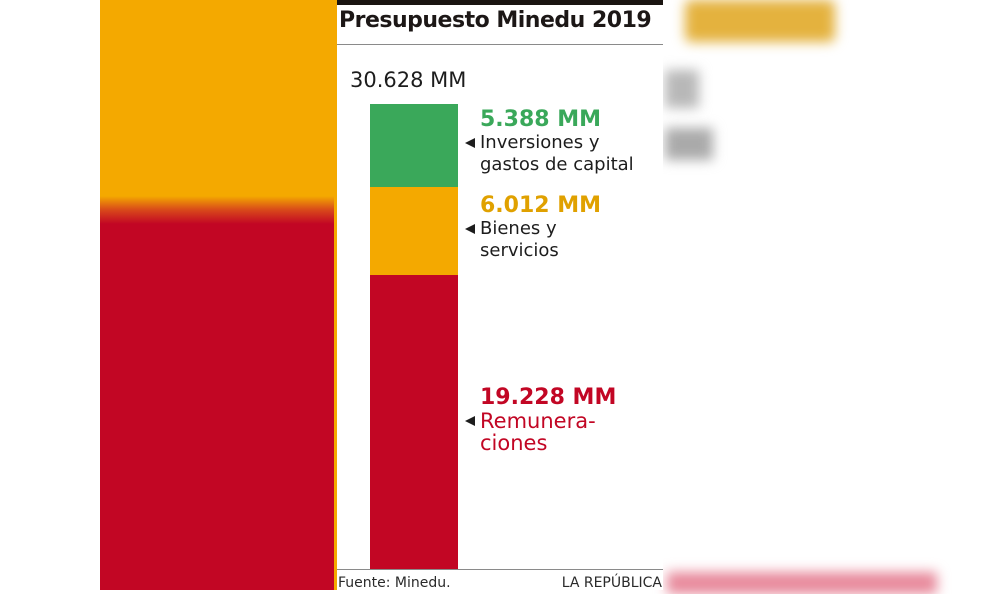 The height and width of the screenshot is (594, 1000). What do you see at coordinates (218, 105) in the screenshot?
I see `background-orange-block` at bounding box center [218, 105].